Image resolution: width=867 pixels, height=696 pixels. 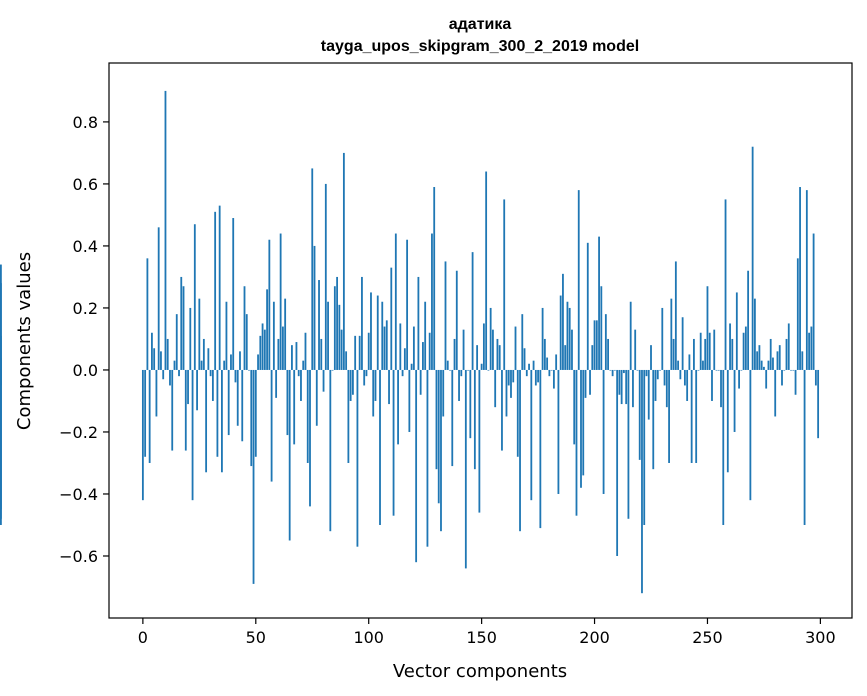 What do you see at coordinates (480, 671) in the screenshot?
I see `x-axis-label: Vector components` at bounding box center [480, 671].